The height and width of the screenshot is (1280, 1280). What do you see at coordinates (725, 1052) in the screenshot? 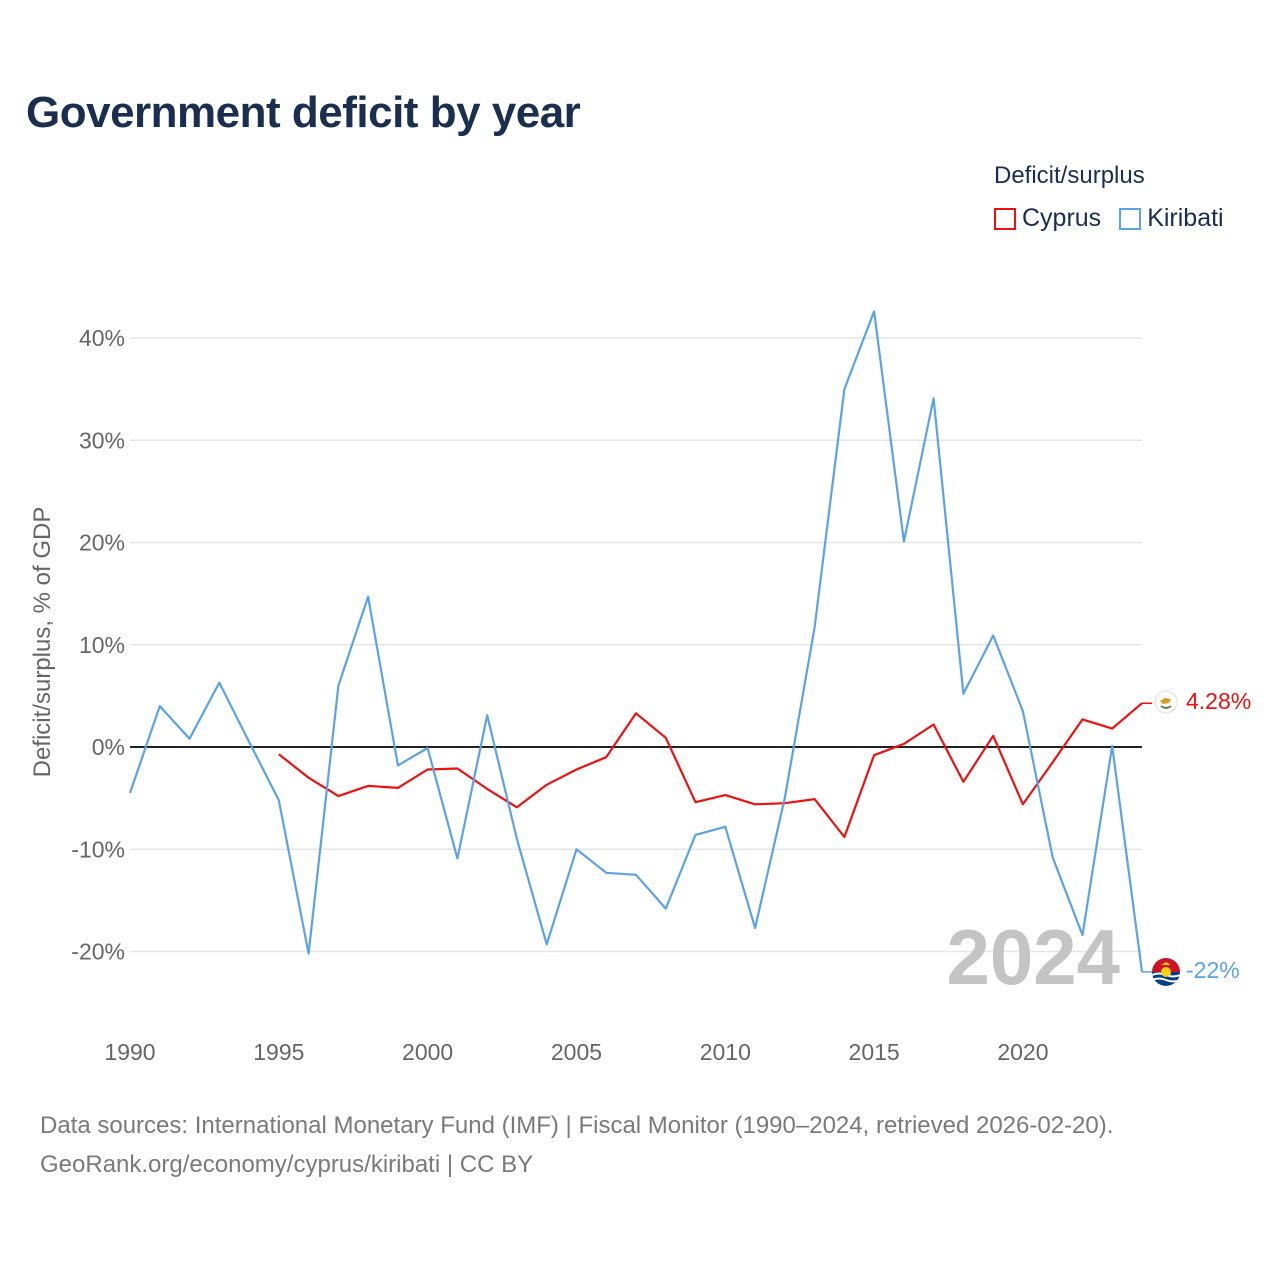
I see `x-tick-label: 2010` at bounding box center [725, 1052].